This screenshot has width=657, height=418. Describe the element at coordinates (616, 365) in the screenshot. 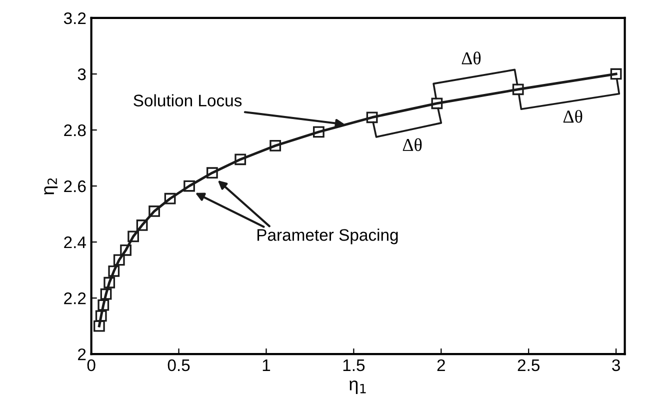

I see `x-tick-label: 3` at that location.